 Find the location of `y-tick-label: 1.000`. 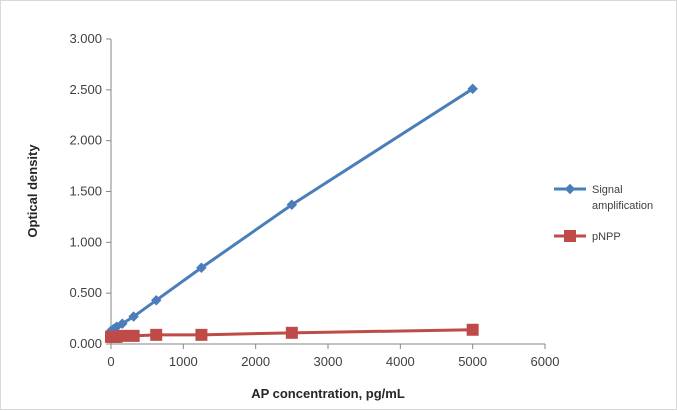

y-tick-label: 1.000 is located at coordinates (85, 241).